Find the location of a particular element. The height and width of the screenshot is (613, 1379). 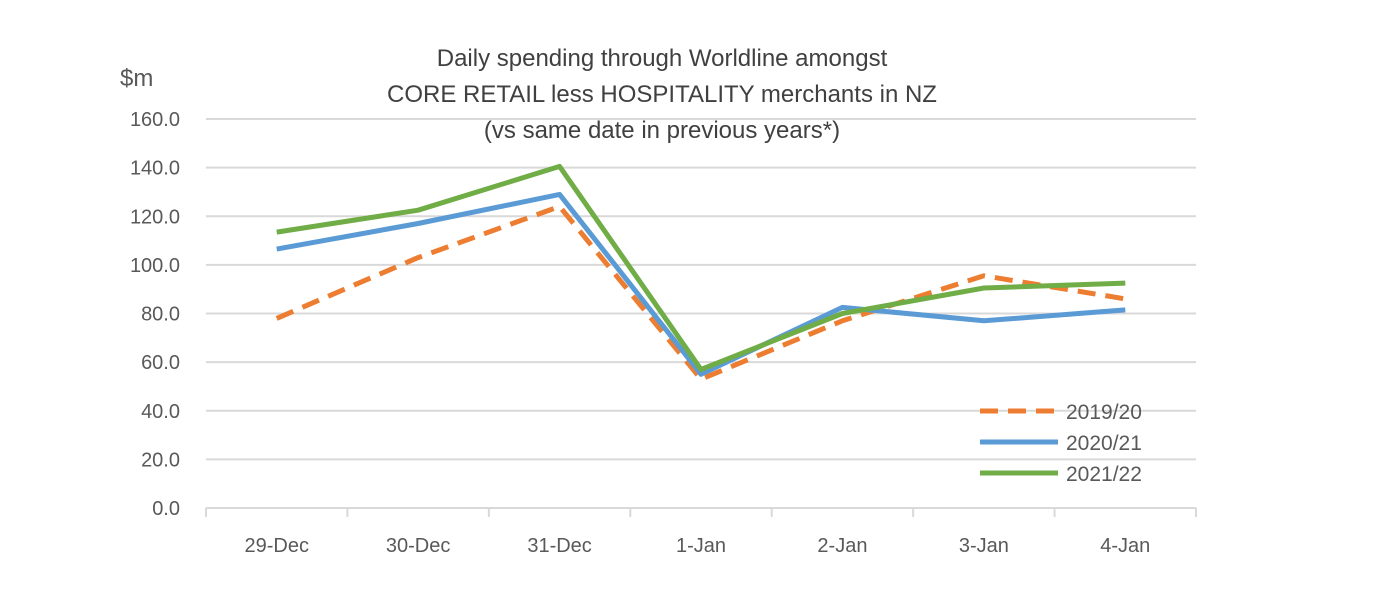

y-tick-label: 160.0 is located at coordinates (155, 120).